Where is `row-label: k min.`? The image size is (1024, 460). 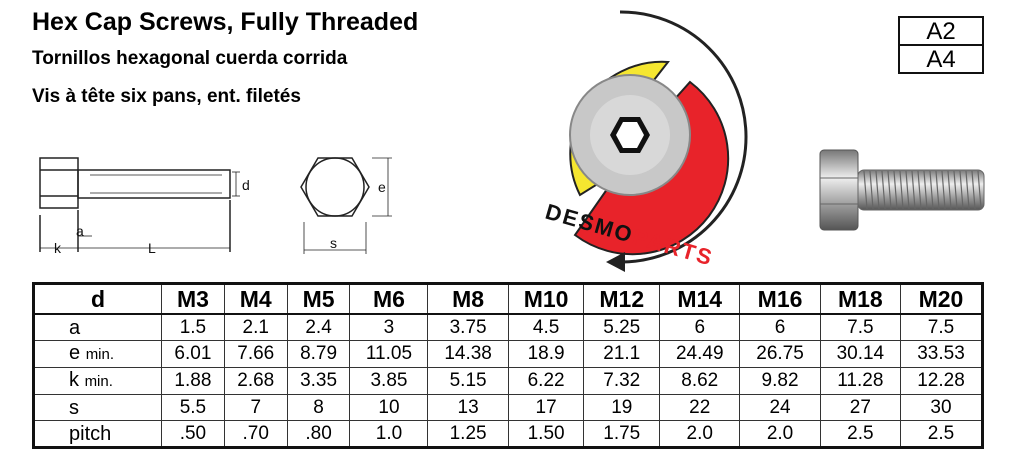 row-label: k min. is located at coordinates (97, 381).